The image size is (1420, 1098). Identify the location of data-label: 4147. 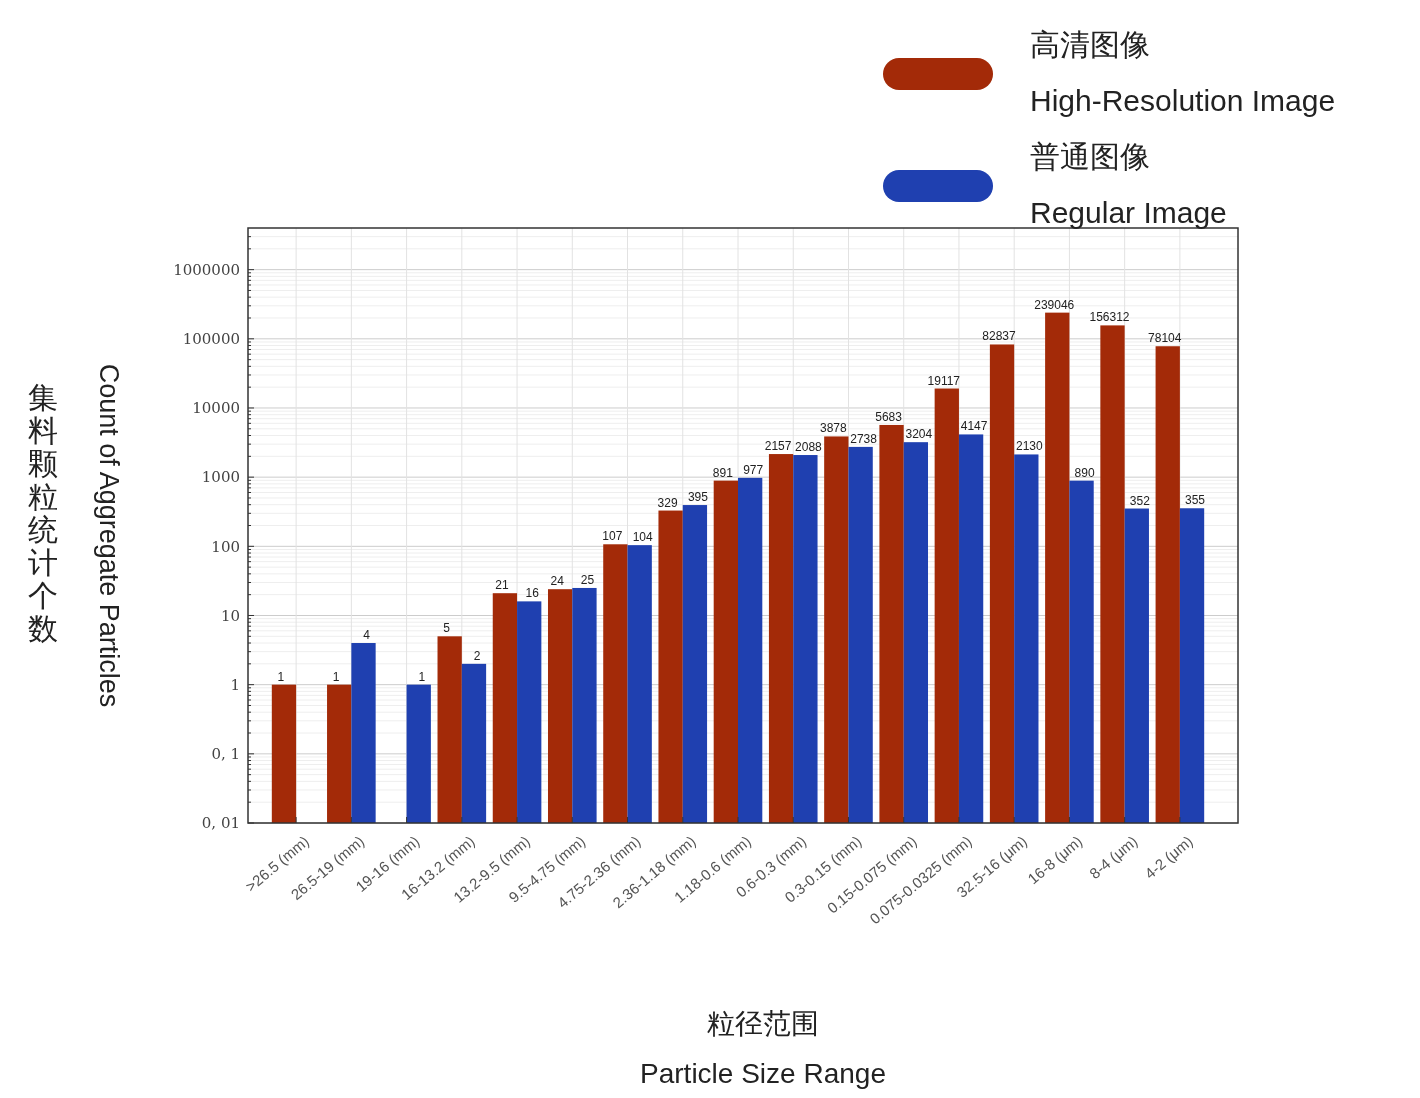
(974, 426).